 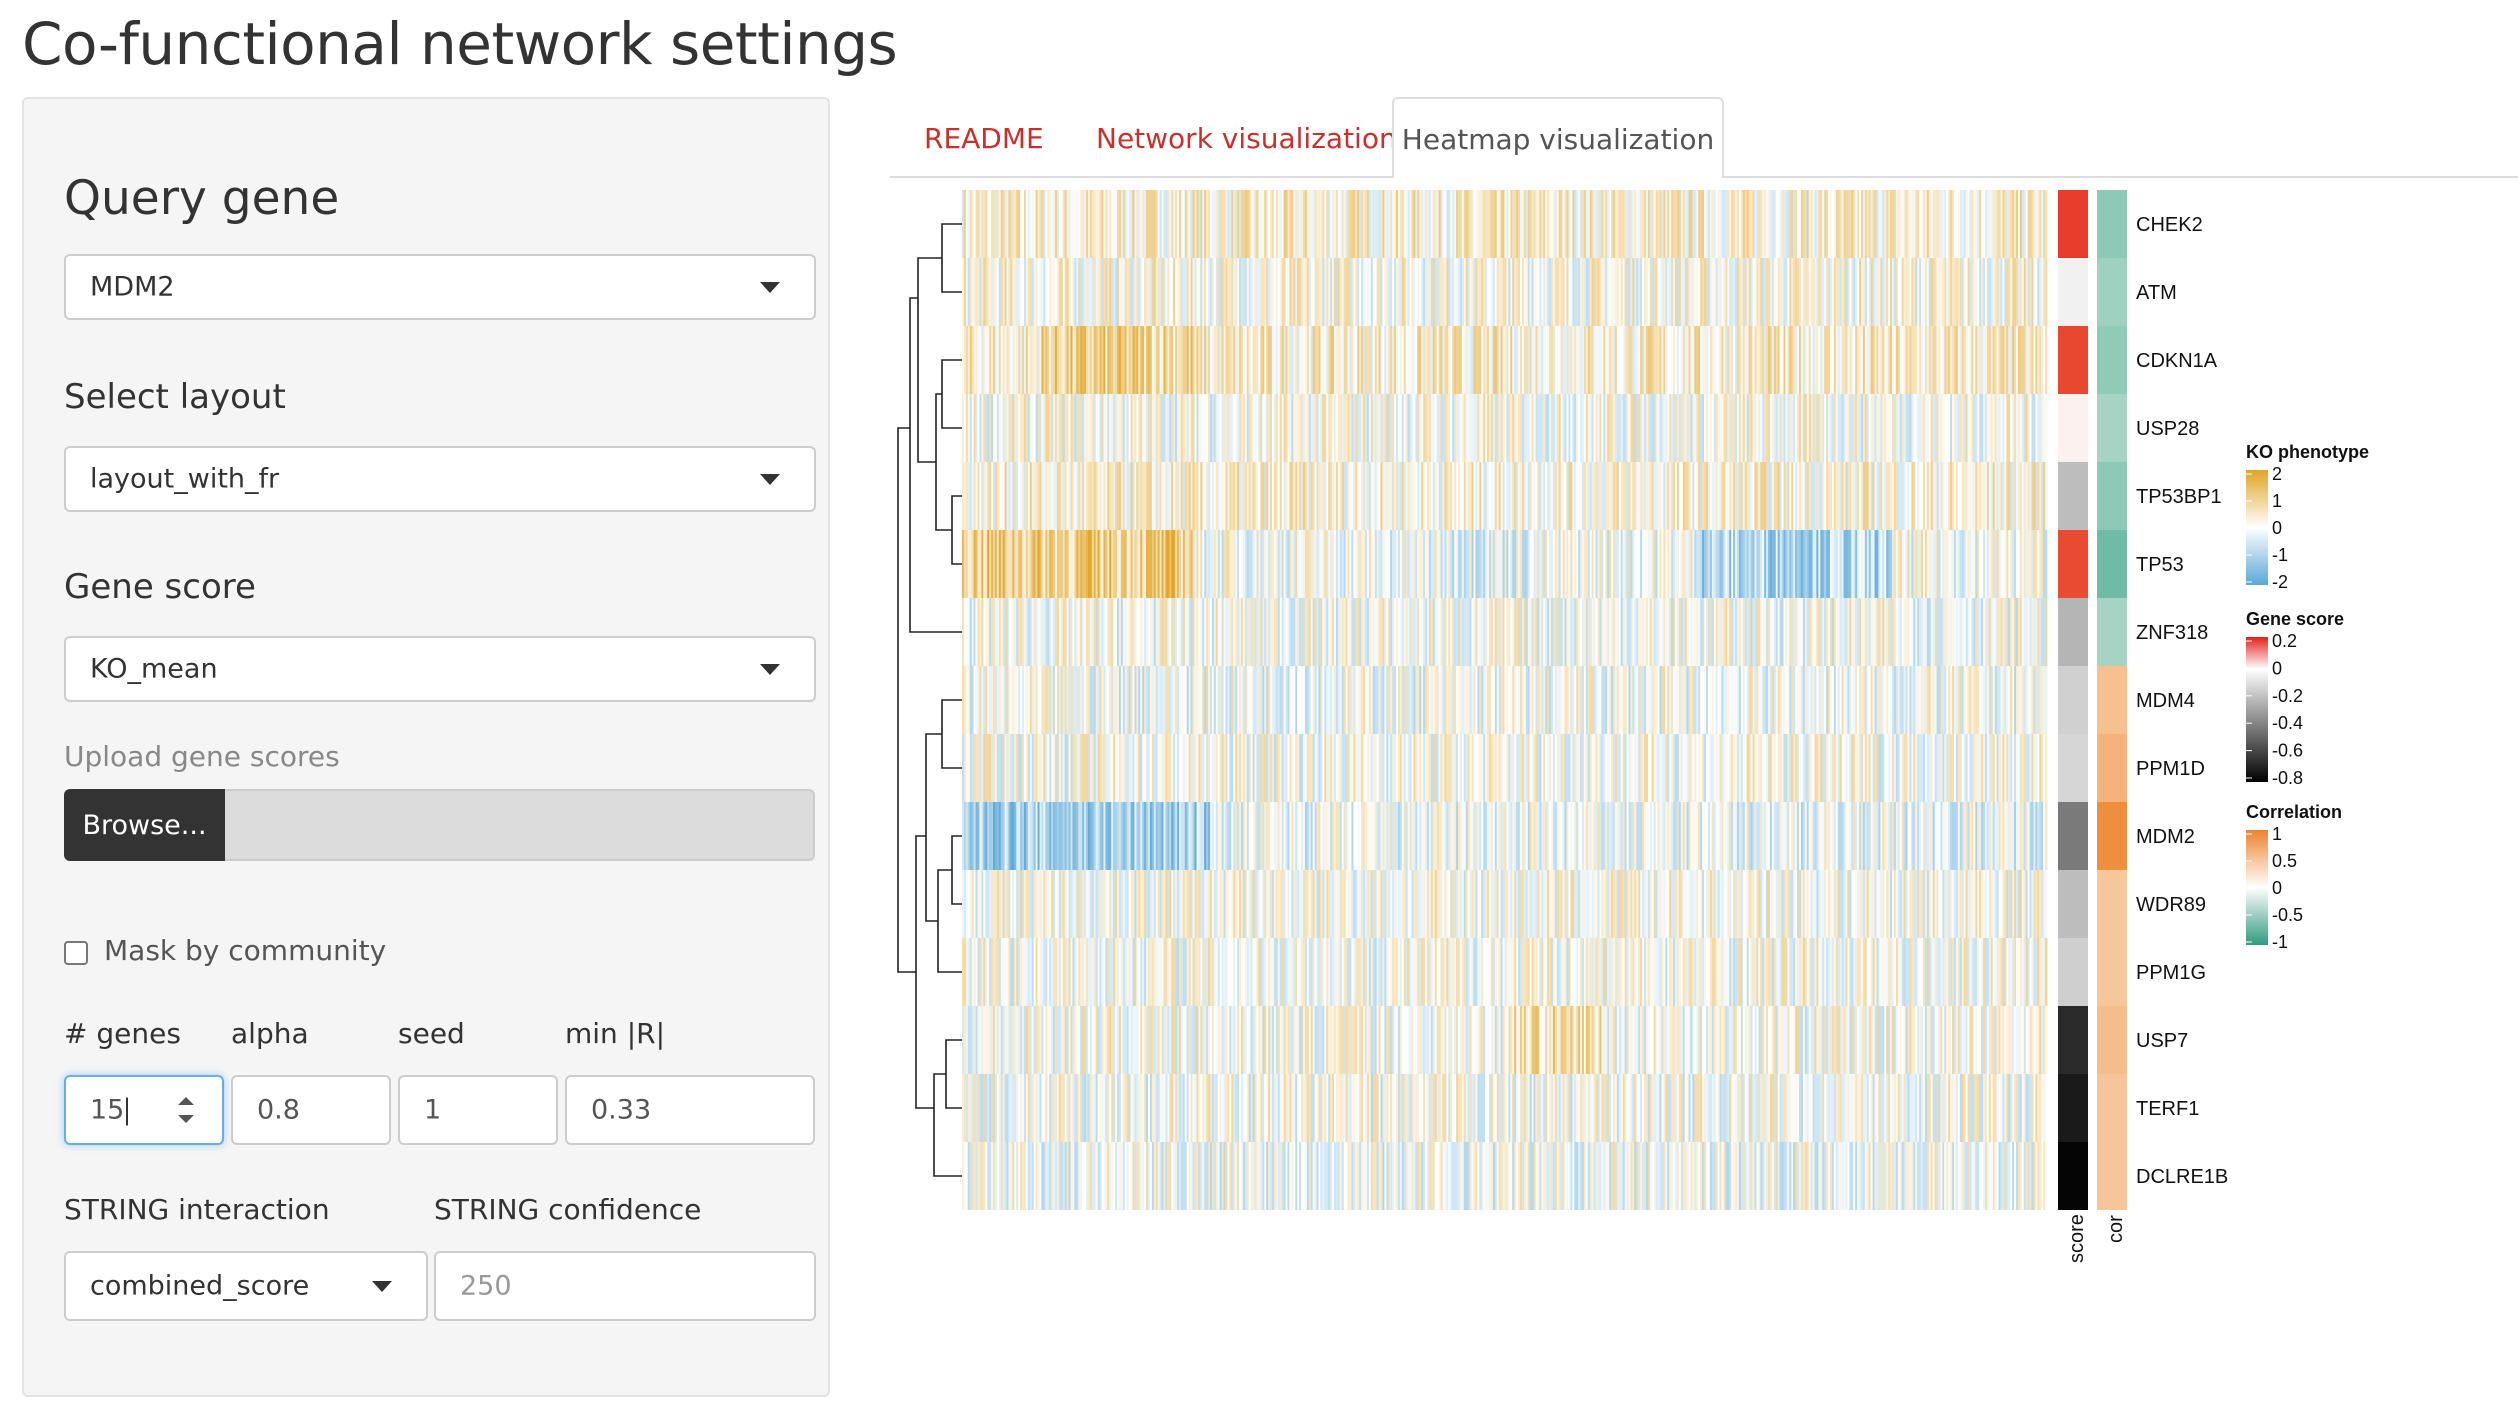 What do you see at coordinates (76, 953) in the screenshot?
I see `mask-by-community-checkbox` at bounding box center [76, 953].